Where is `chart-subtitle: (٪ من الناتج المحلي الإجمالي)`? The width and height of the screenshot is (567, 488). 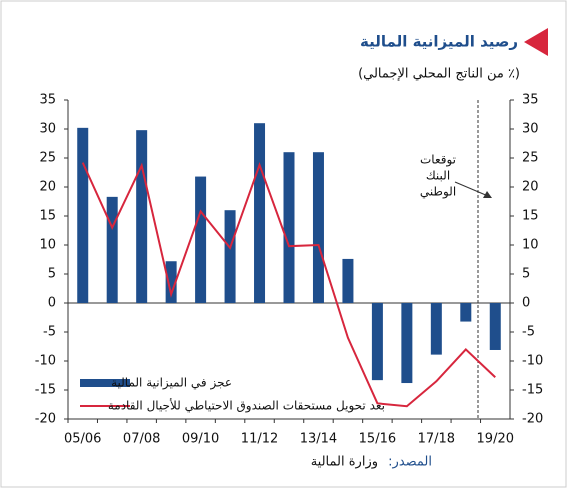
chart-subtitle: (٪ من الناتج المحلي الإجمالي) is located at coordinates (439, 74).